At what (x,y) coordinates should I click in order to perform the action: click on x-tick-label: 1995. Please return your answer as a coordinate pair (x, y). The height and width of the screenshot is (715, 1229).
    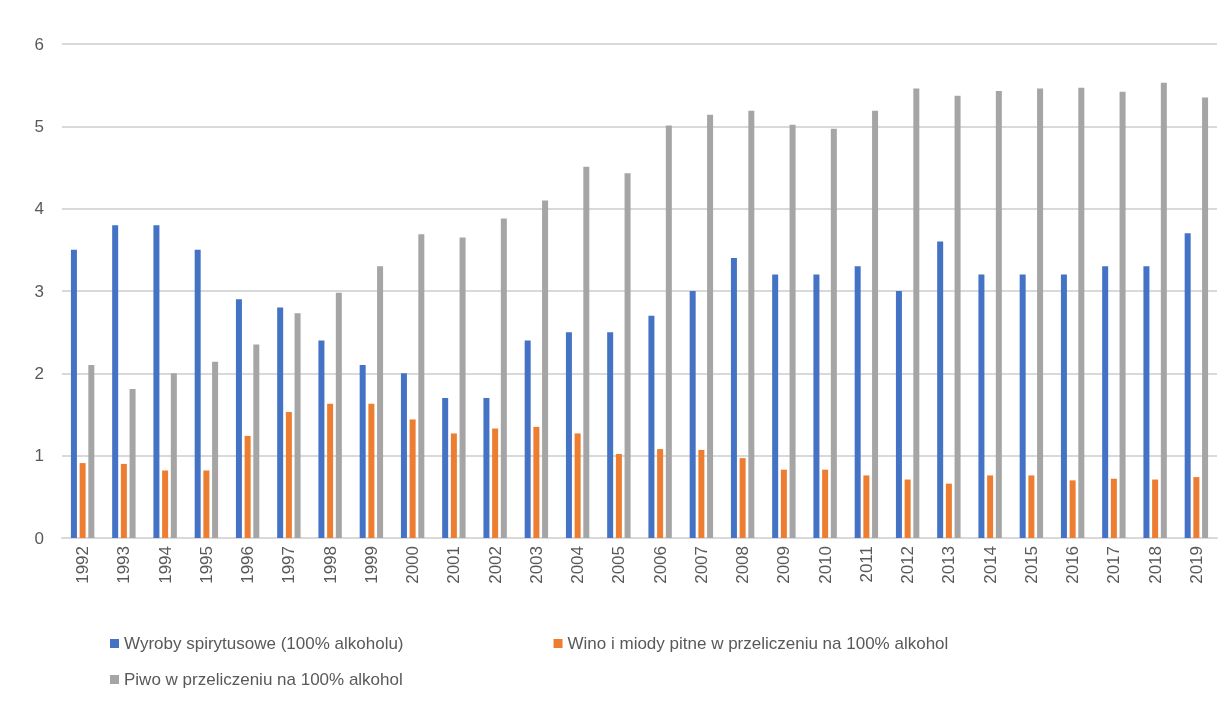
    Looking at the image, I should click on (206, 565).